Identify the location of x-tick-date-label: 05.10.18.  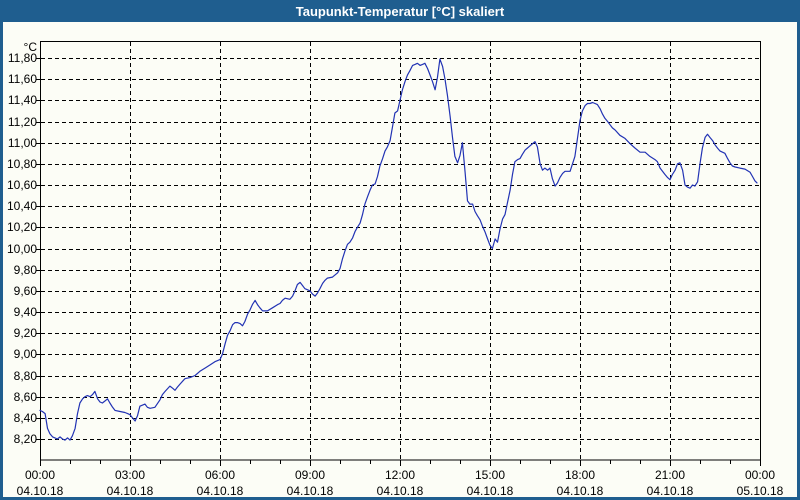
(760, 491).